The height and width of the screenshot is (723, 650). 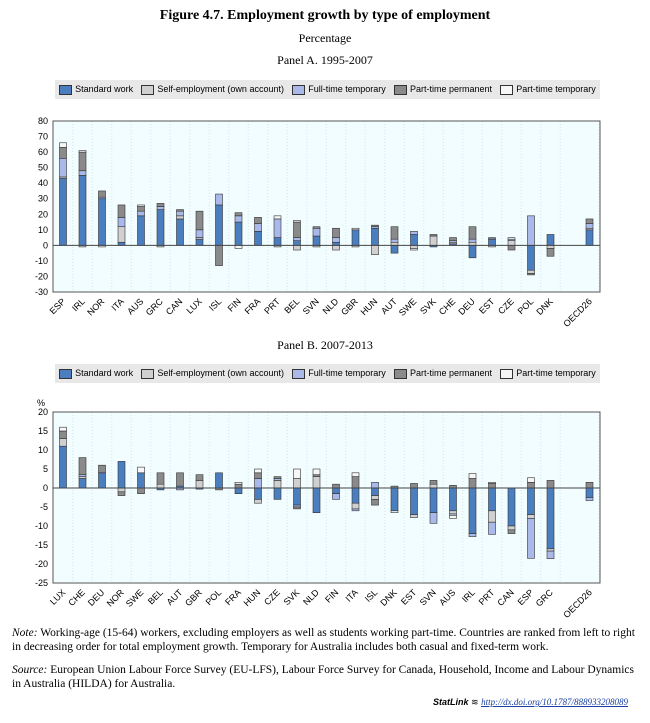 I want to click on statlink-url: http://dx.doi.org/10.1787/888933208089, so click(x=554, y=702).